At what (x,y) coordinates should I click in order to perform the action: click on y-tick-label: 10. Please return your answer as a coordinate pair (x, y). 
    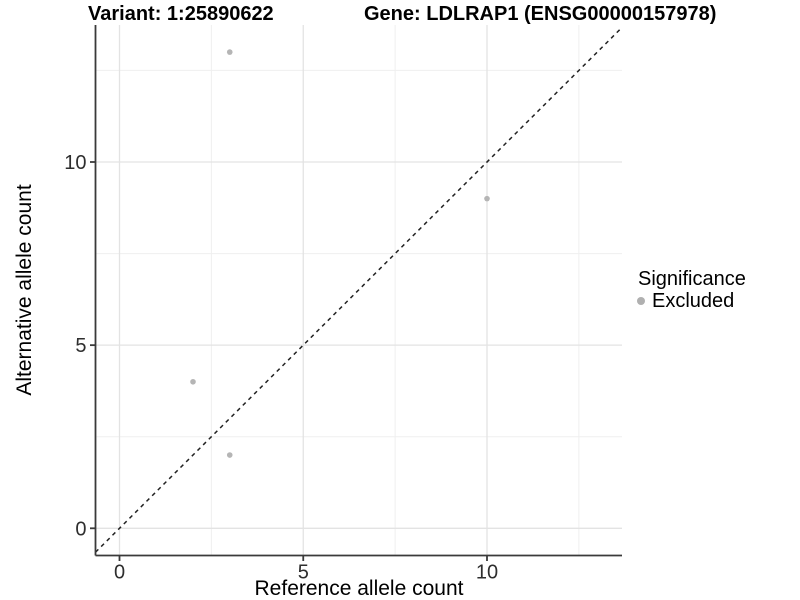
    Looking at the image, I should click on (75, 163).